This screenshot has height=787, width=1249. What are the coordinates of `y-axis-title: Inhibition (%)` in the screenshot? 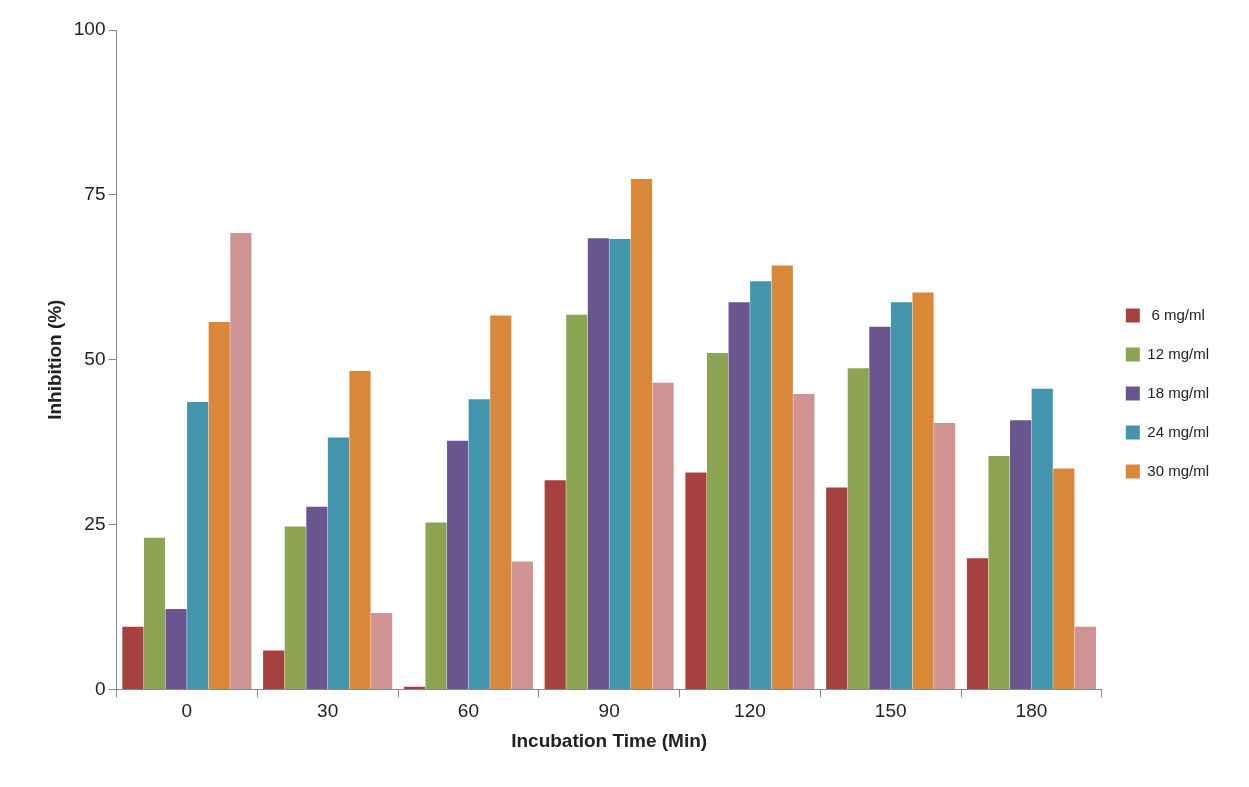 It's located at (54, 359).